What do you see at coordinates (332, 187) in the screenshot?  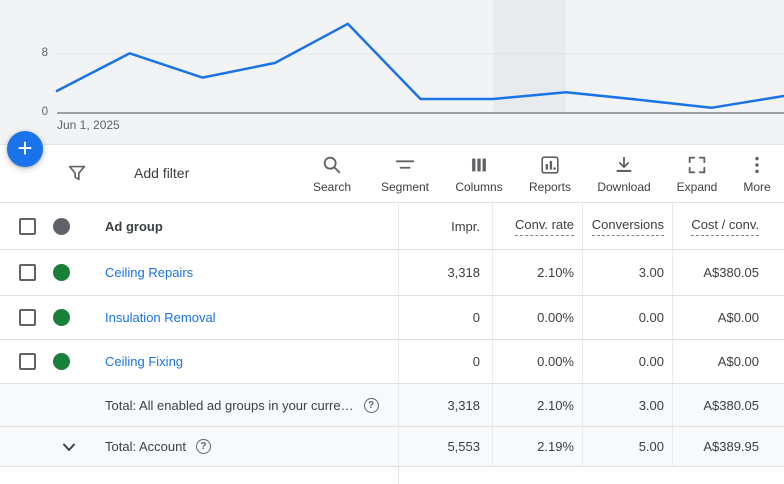 I see `search-tool-label: Search` at bounding box center [332, 187].